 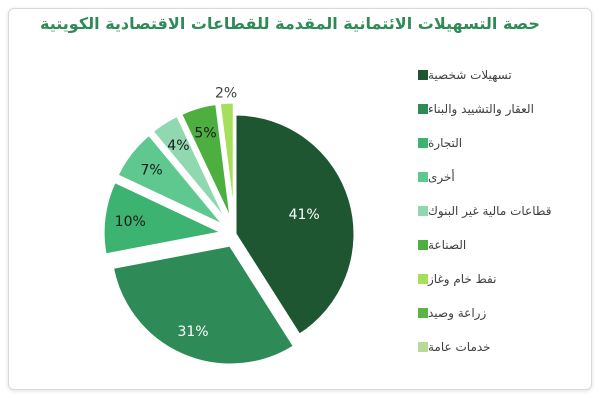 What do you see at coordinates (490, 143) in the screenshot?
I see `legend-item: التجارة` at bounding box center [490, 143].